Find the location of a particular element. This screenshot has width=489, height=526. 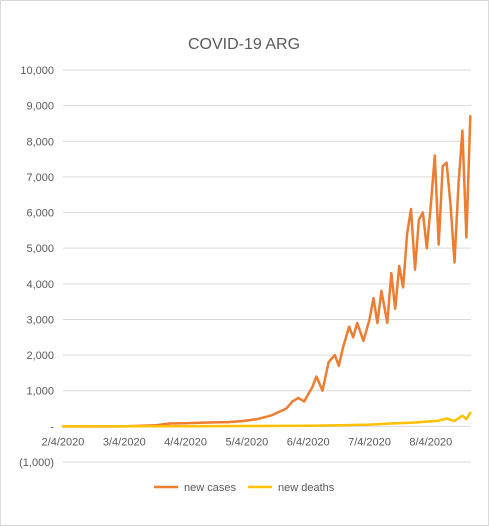

y-tick-label: 8,000 is located at coordinates (40, 142).